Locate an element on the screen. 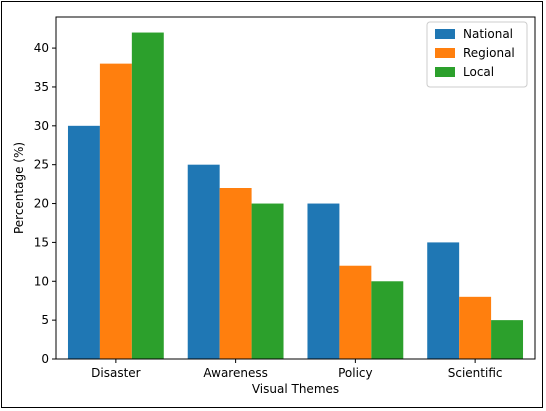 Image resolution: width=546 pixels, height=411 pixels. y-tick-label: 35 is located at coordinates (41, 87).